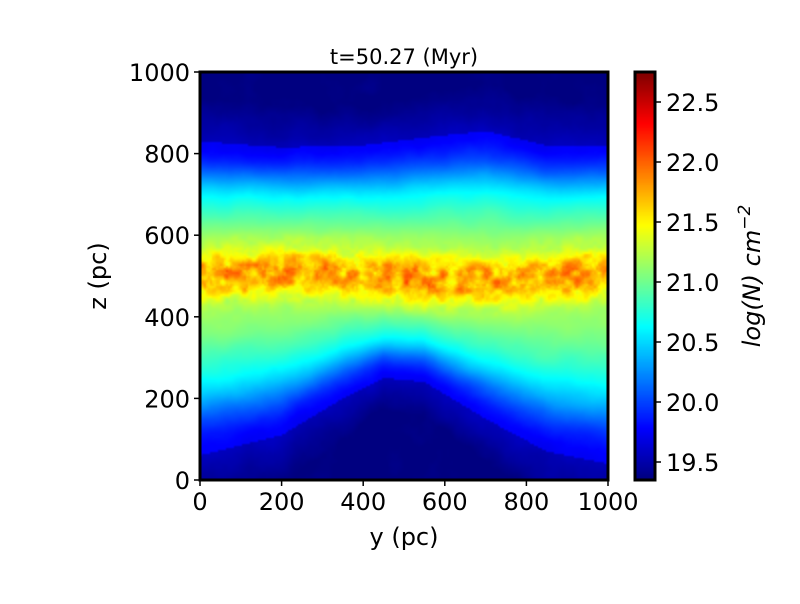 Image resolution: width=800 pixels, height=604 pixels. Describe the element at coordinates (167, 318) in the screenshot. I see `y-tick-label: 400` at that location.